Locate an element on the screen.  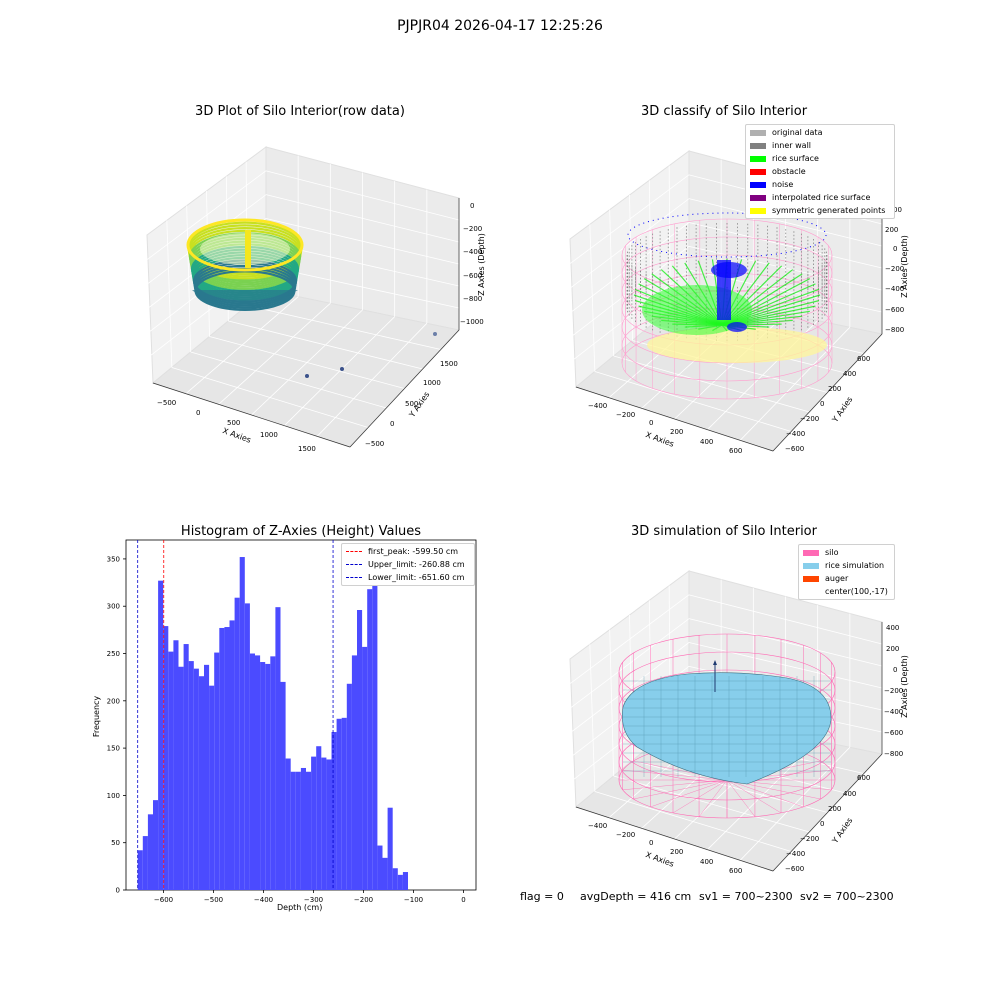
x-tick-label: 0 is located at coordinates (463, 900).